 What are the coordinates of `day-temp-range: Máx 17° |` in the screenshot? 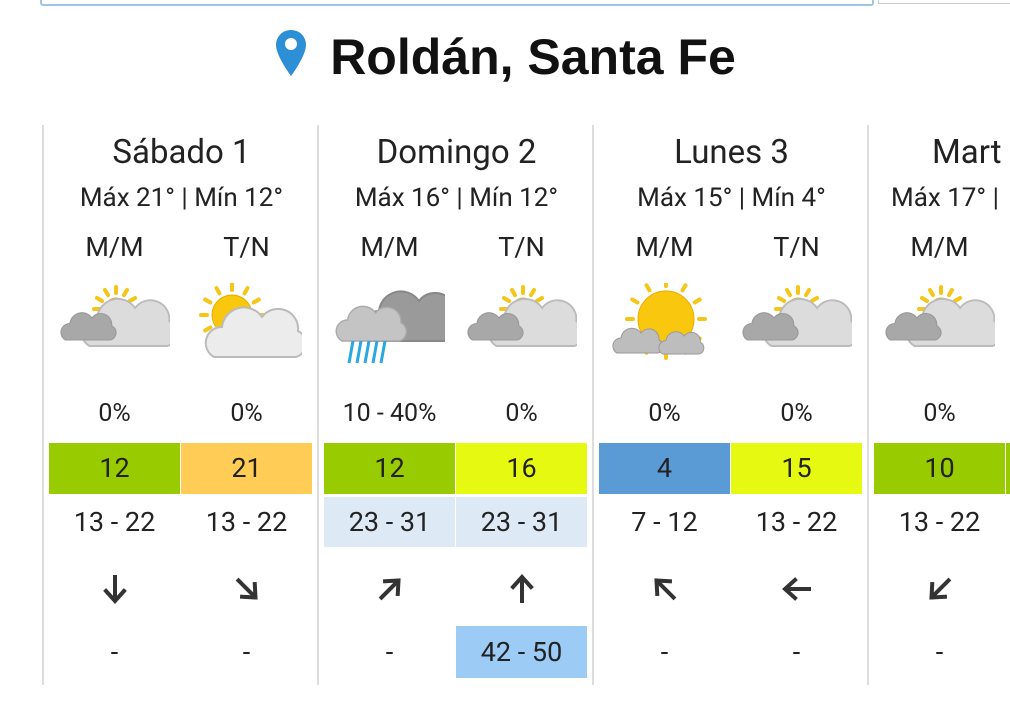 It's located at (945, 198).